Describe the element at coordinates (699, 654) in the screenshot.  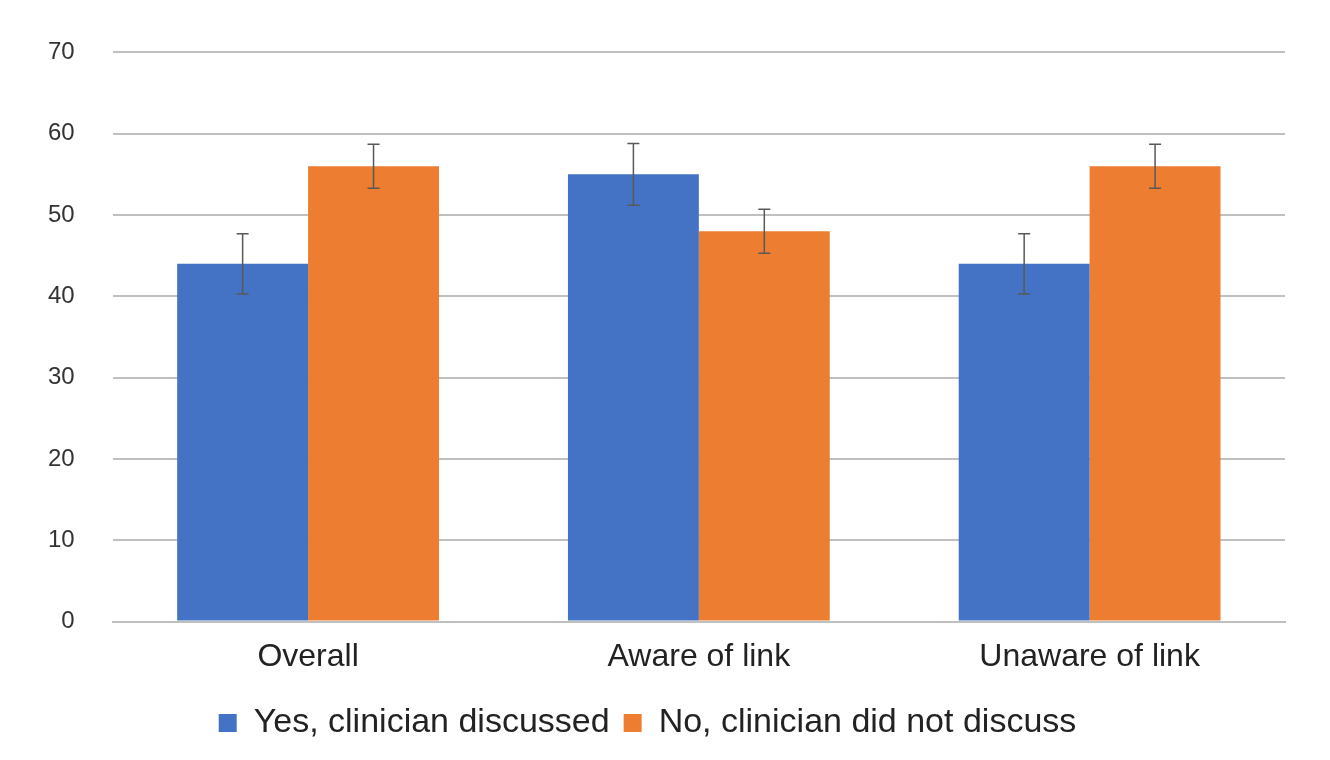
I see `x-tick-label: Aware of link` at that location.